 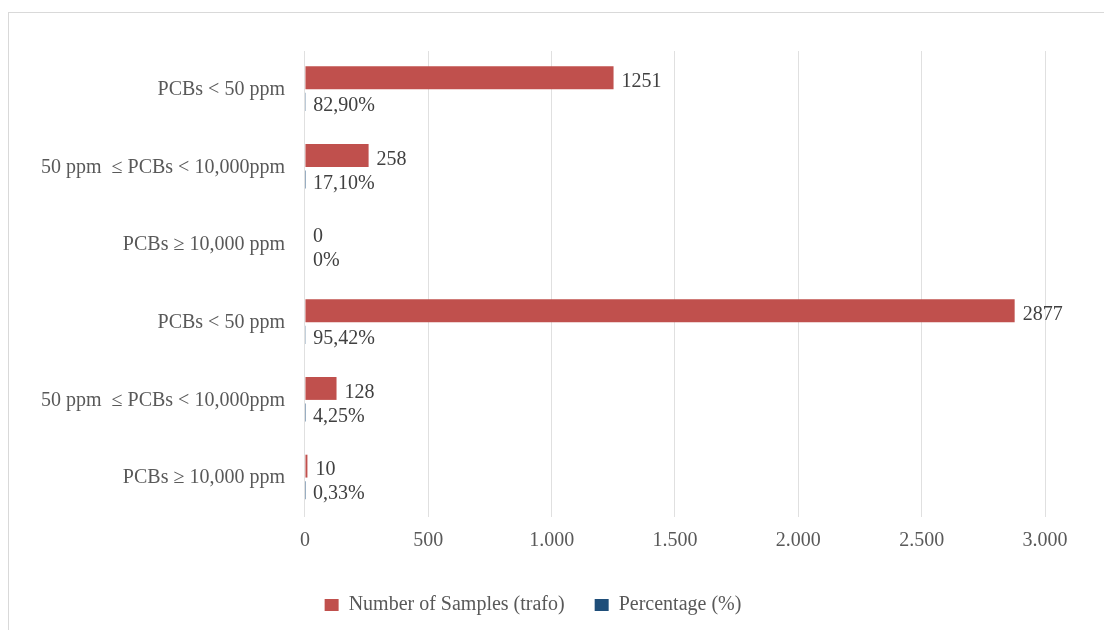 What do you see at coordinates (798, 539) in the screenshot?
I see `x-tick-label: 2.000` at bounding box center [798, 539].